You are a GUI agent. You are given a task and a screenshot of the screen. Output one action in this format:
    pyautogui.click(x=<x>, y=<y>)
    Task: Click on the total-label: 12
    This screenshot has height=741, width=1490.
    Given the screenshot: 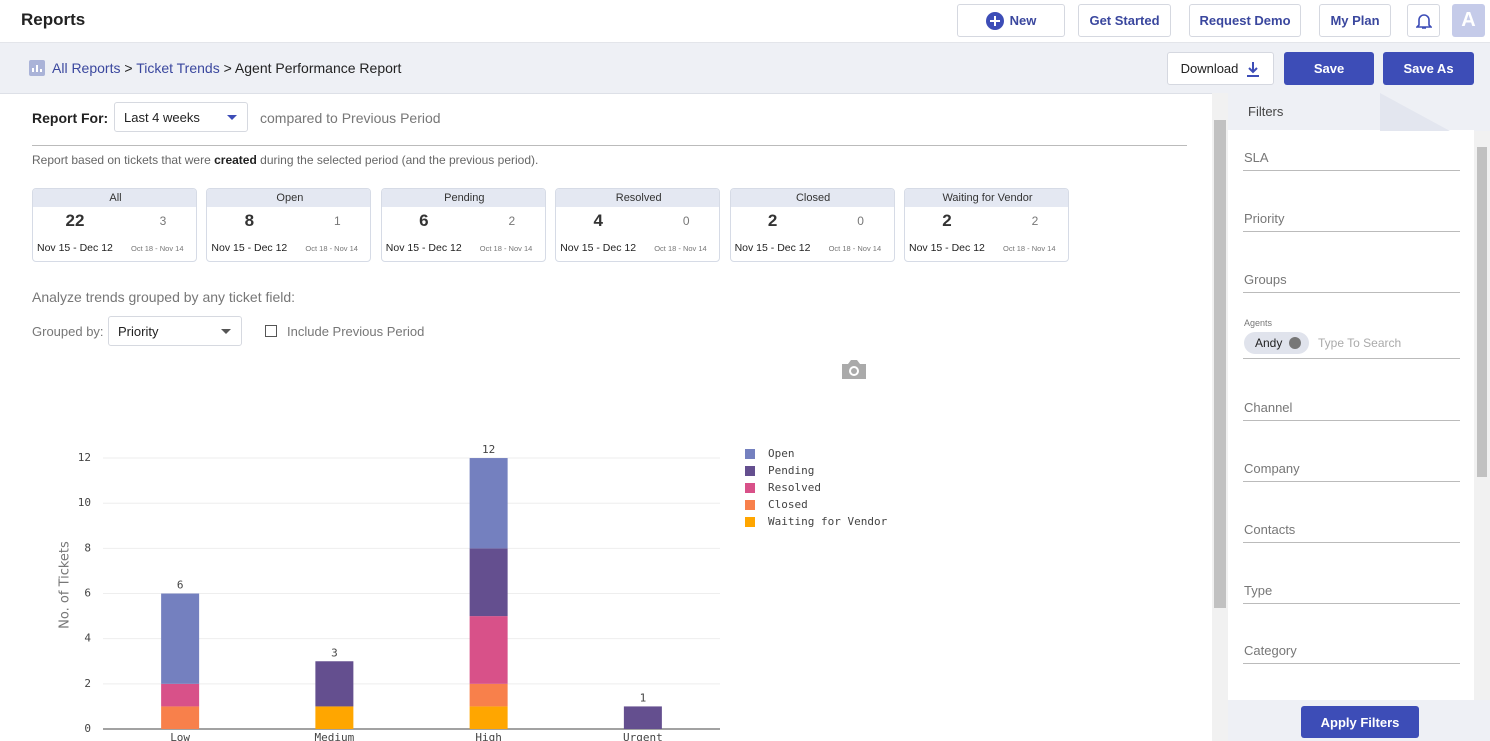 What is the action you would take?
    pyautogui.click(x=488, y=449)
    